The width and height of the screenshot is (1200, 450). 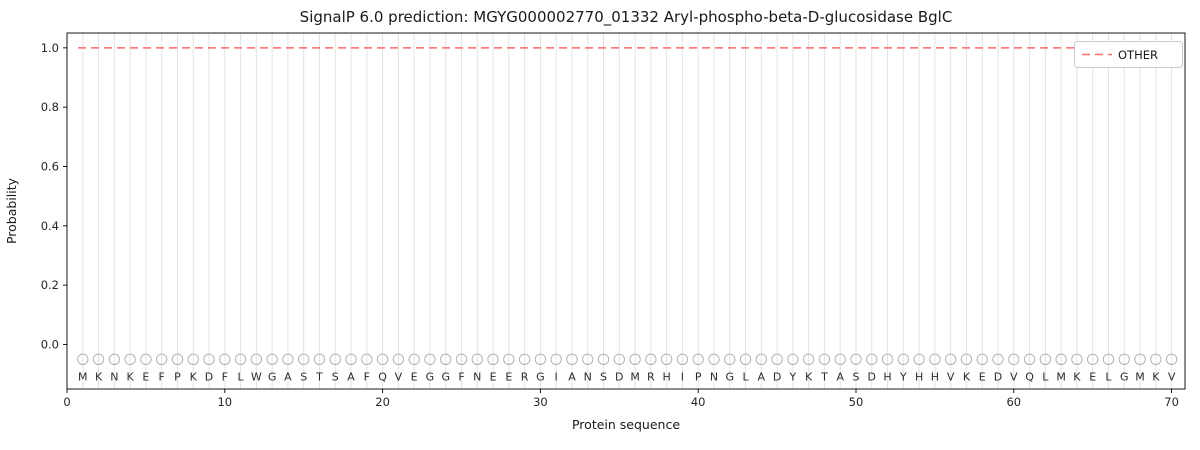 What do you see at coordinates (626, 424) in the screenshot?
I see `x-axis-label: Protein sequence` at bounding box center [626, 424].